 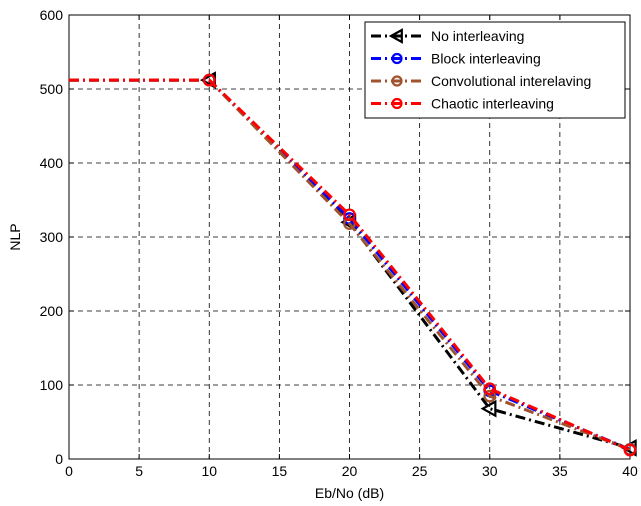 I want to click on legend-label: Convolutional interelaving, so click(x=511, y=81).